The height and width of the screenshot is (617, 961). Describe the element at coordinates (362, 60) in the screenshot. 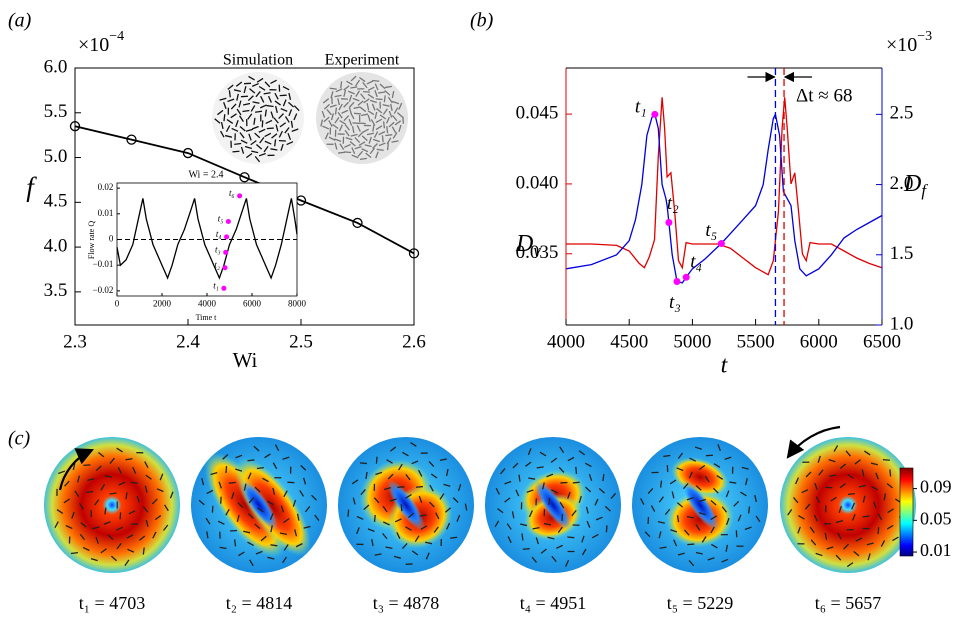

I see `image-label: Experiment` at that location.